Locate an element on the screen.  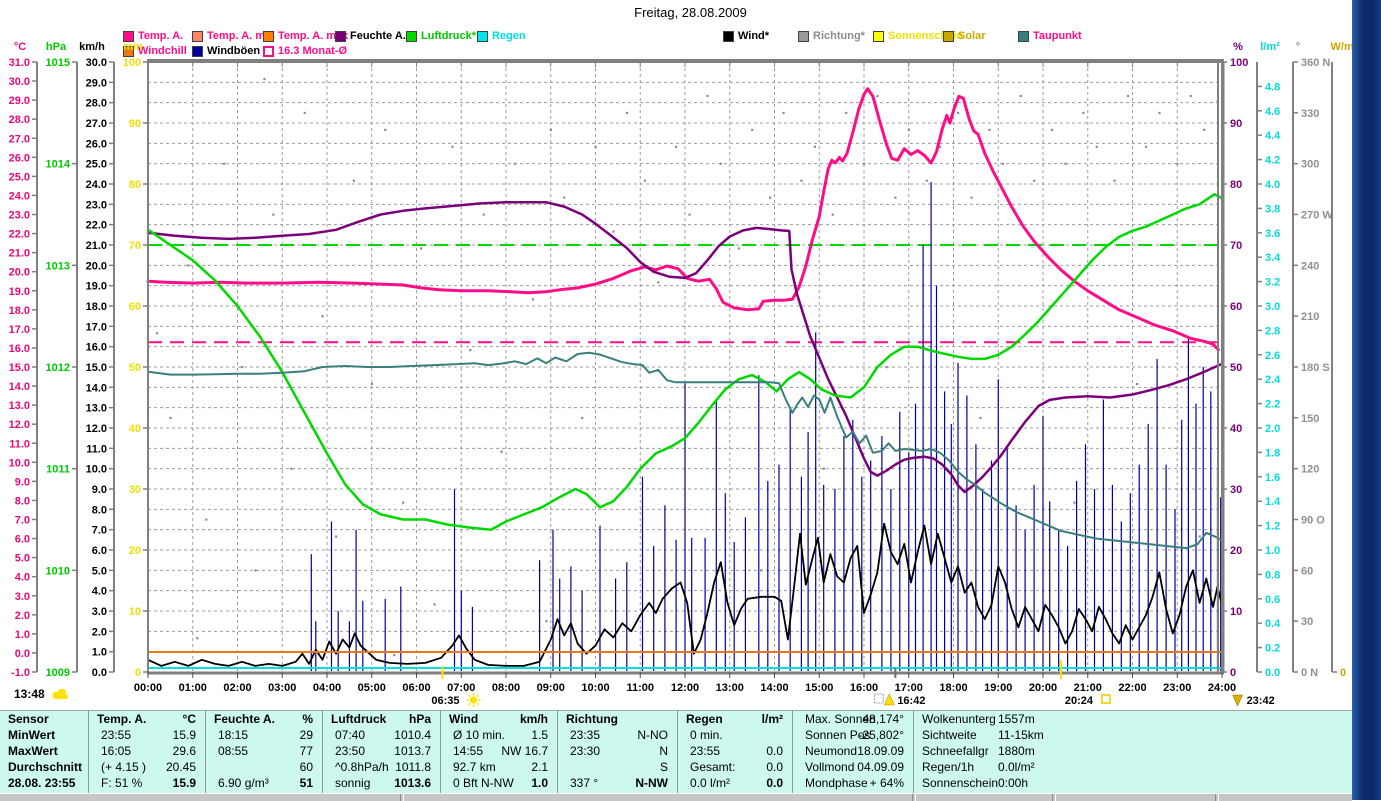
legend-item-taupunkt: Taupunkt is located at coordinates (1050, 36).